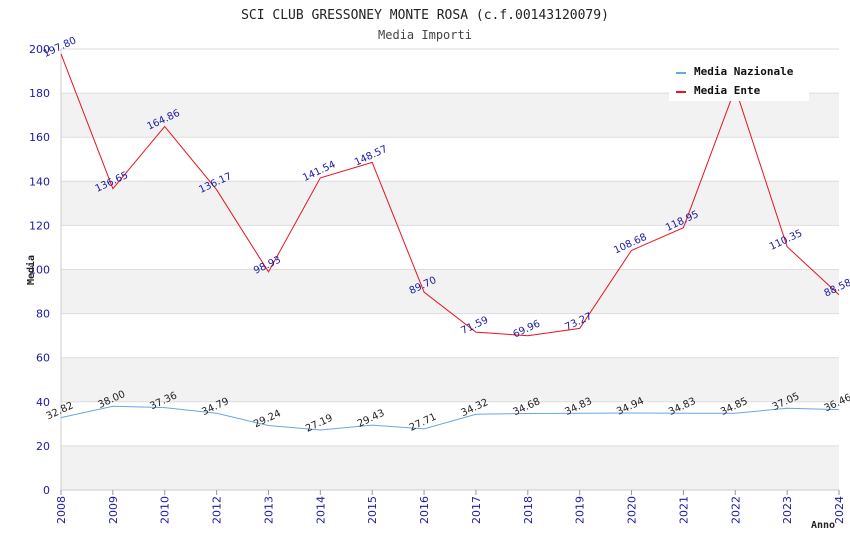 This screenshot has width=850, height=550. What do you see at coordinates (268, 510) in the screenshot?
I see `x-tick-label: 2013` at bounding box center [268, 510].